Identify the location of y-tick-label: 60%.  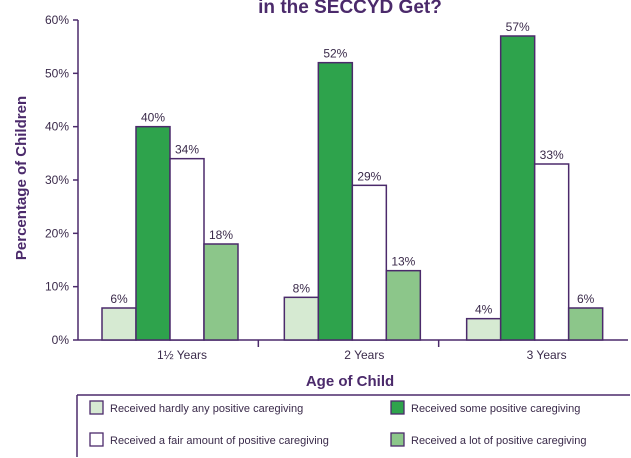
(57, 20).